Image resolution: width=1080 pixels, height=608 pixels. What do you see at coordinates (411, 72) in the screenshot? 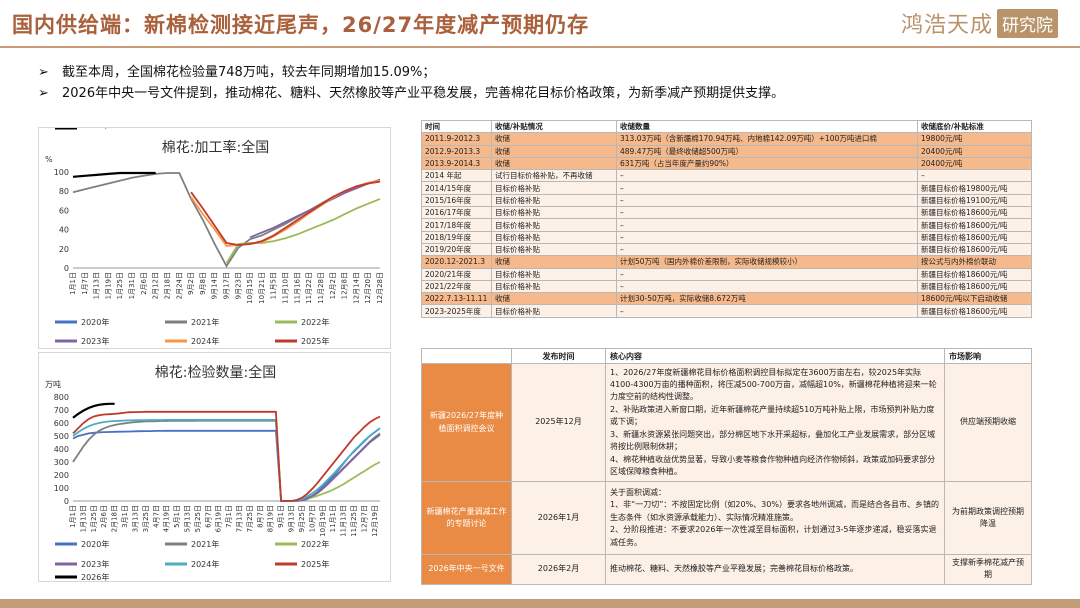
I see `bullet-item: ➢ 截至本周，全国棉花检验量748万吨，较去年同期增加15.09%；` at bounding box center [411, 72].